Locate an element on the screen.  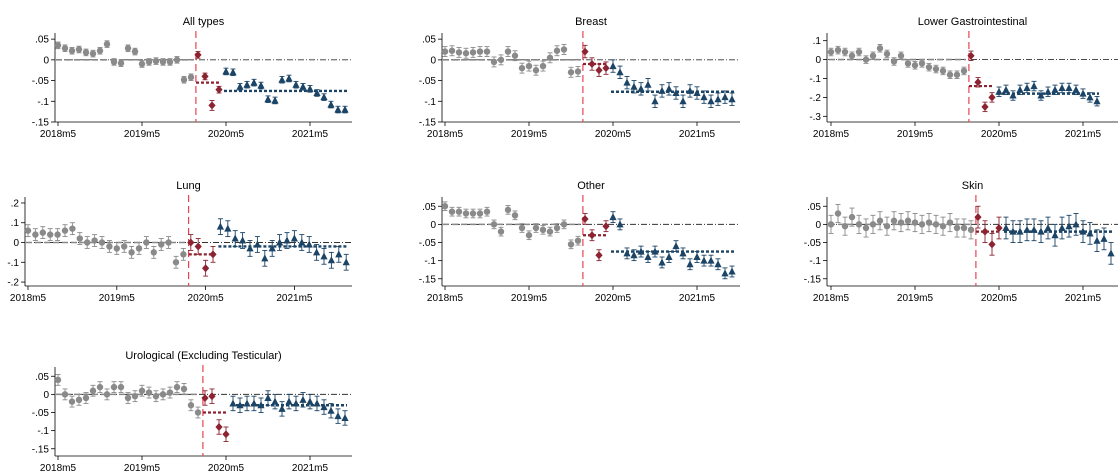
x-tick-label: 2021m5 is located at coordinates (697, 134).